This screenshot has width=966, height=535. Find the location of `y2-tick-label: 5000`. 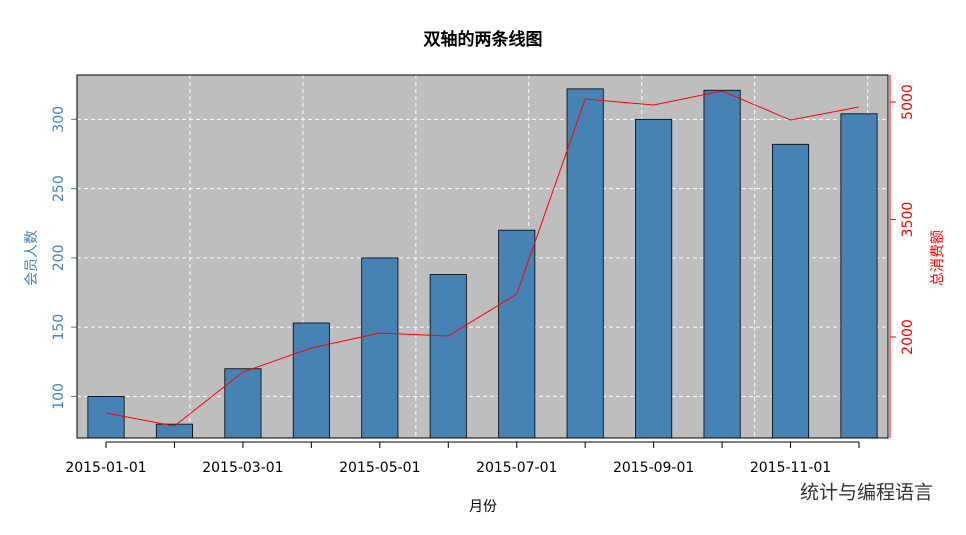

y2-tick-label: 5000 is located at coordinates (908, 102).